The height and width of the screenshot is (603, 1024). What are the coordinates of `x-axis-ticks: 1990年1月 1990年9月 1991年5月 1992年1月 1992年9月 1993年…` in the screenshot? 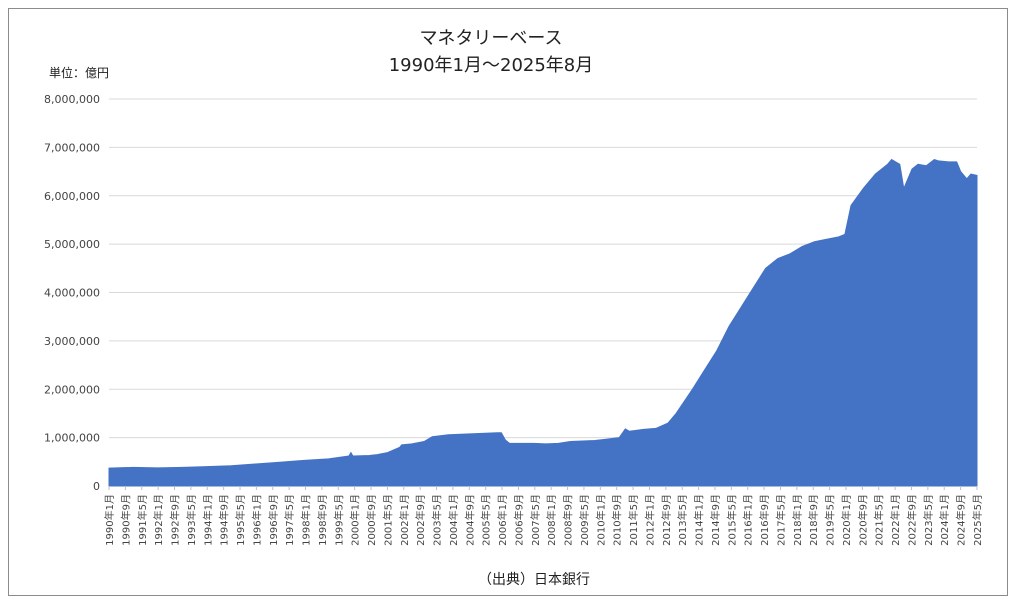 It's located at (543, 516).